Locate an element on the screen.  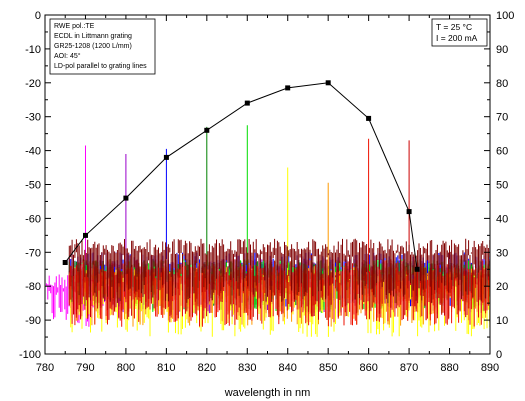
x-tick-label: 810 is located at coordinates (166, 368).